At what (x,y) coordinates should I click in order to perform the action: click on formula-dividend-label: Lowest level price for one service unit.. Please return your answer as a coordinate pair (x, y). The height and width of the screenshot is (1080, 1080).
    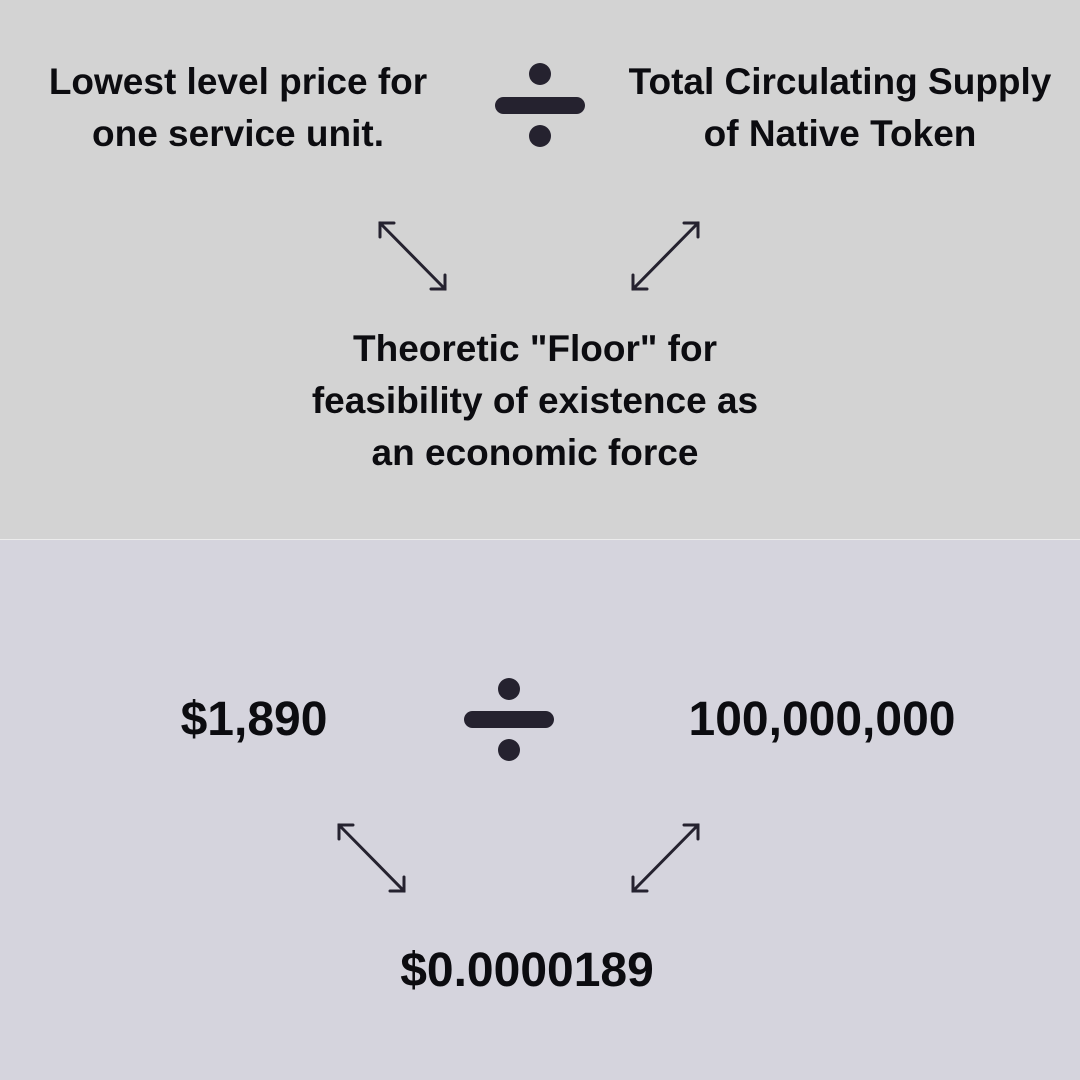
    Looking at the image, I should click on (238, 107).